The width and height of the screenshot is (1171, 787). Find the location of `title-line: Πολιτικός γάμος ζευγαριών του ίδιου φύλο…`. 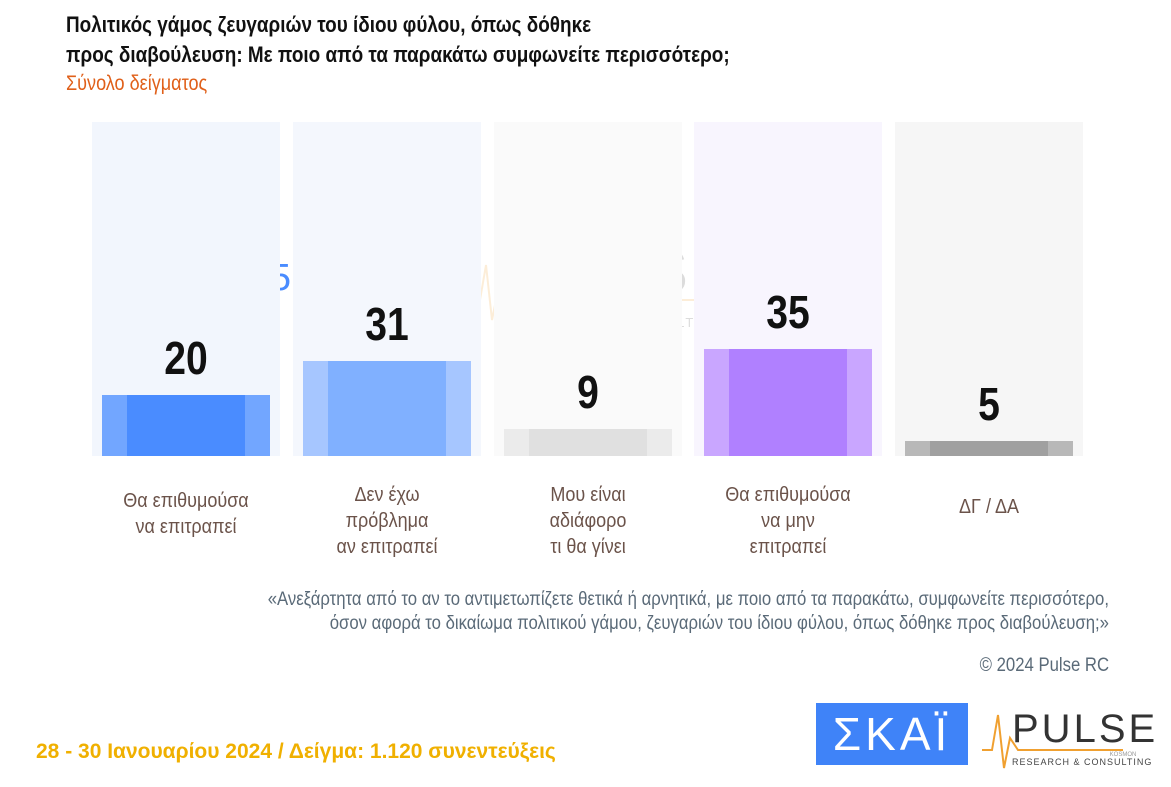

title-line: Πολιτικός γάμος ζευγαριών του ίδιου φύλο… is located at coordinates (329, 24).